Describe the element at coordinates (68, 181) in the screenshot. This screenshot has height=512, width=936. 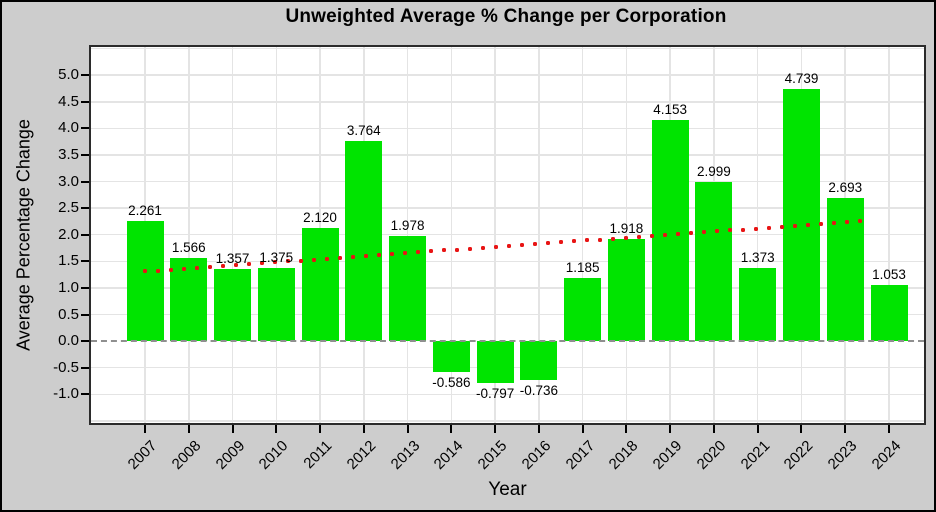
I see `y-tick-label: 3.0` at that location.